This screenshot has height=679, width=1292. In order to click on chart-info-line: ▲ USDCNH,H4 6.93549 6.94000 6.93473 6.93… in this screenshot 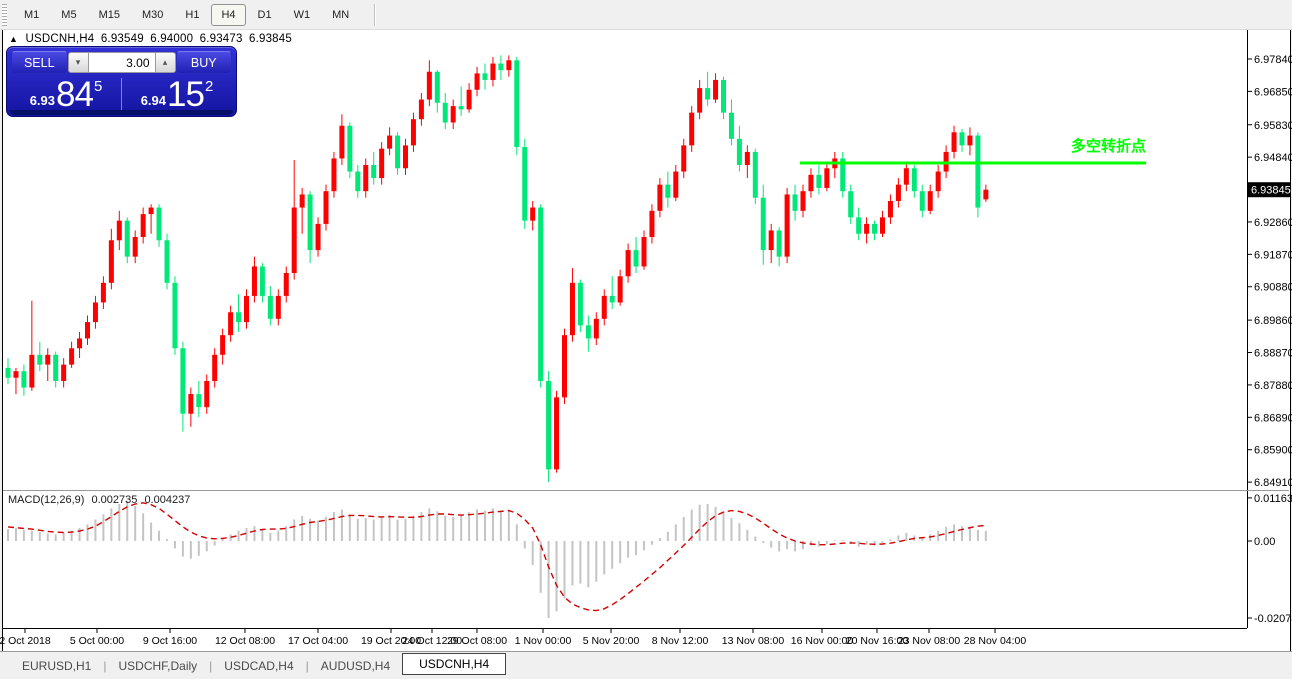, I will do `click(152, 39)`.